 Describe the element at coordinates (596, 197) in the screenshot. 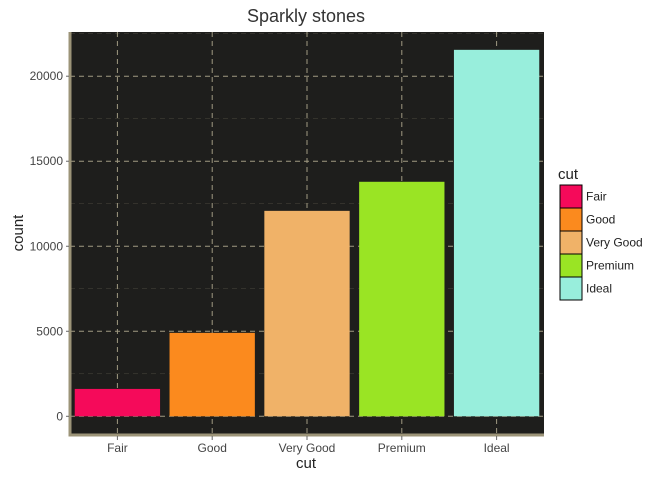

I see `legend-label: Fair` at that location.